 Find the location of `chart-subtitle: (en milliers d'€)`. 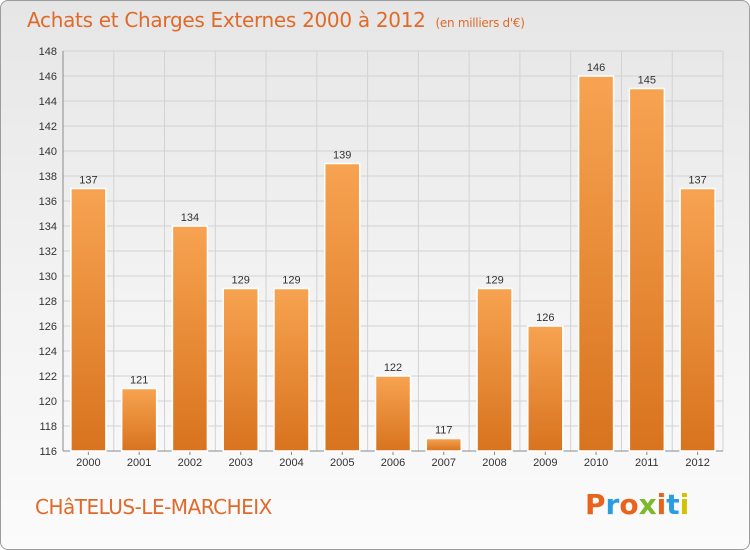

chart-subtitle: (en milliers d'€) is located at coordinates (480, 23).